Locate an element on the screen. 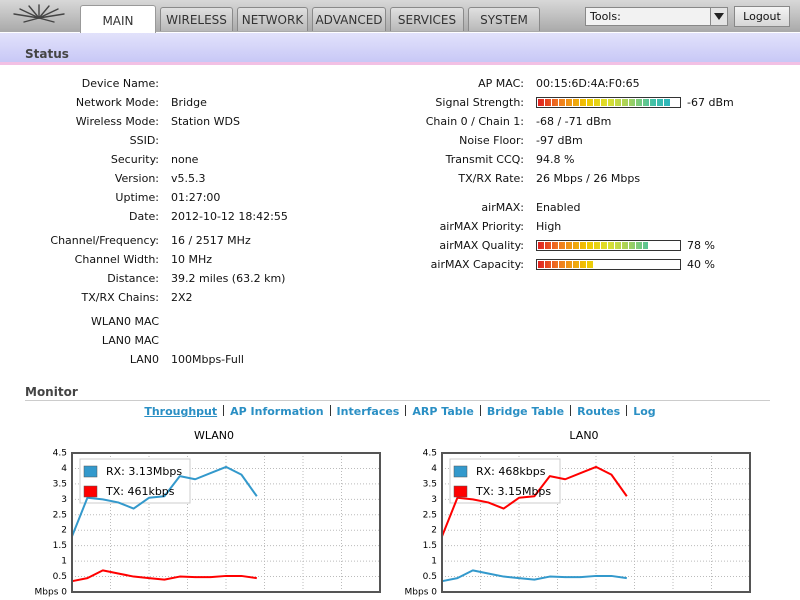 This screenshot has width=800, height=600. field-label: TX/RX Chains: is located at coordinates (120, 297).